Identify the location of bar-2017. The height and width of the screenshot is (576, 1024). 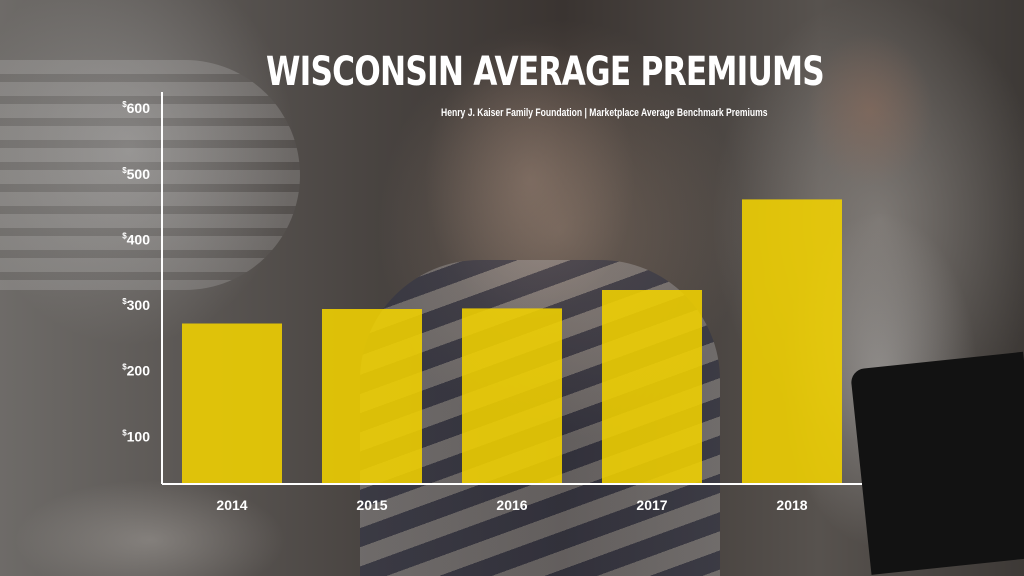
(652, 387).